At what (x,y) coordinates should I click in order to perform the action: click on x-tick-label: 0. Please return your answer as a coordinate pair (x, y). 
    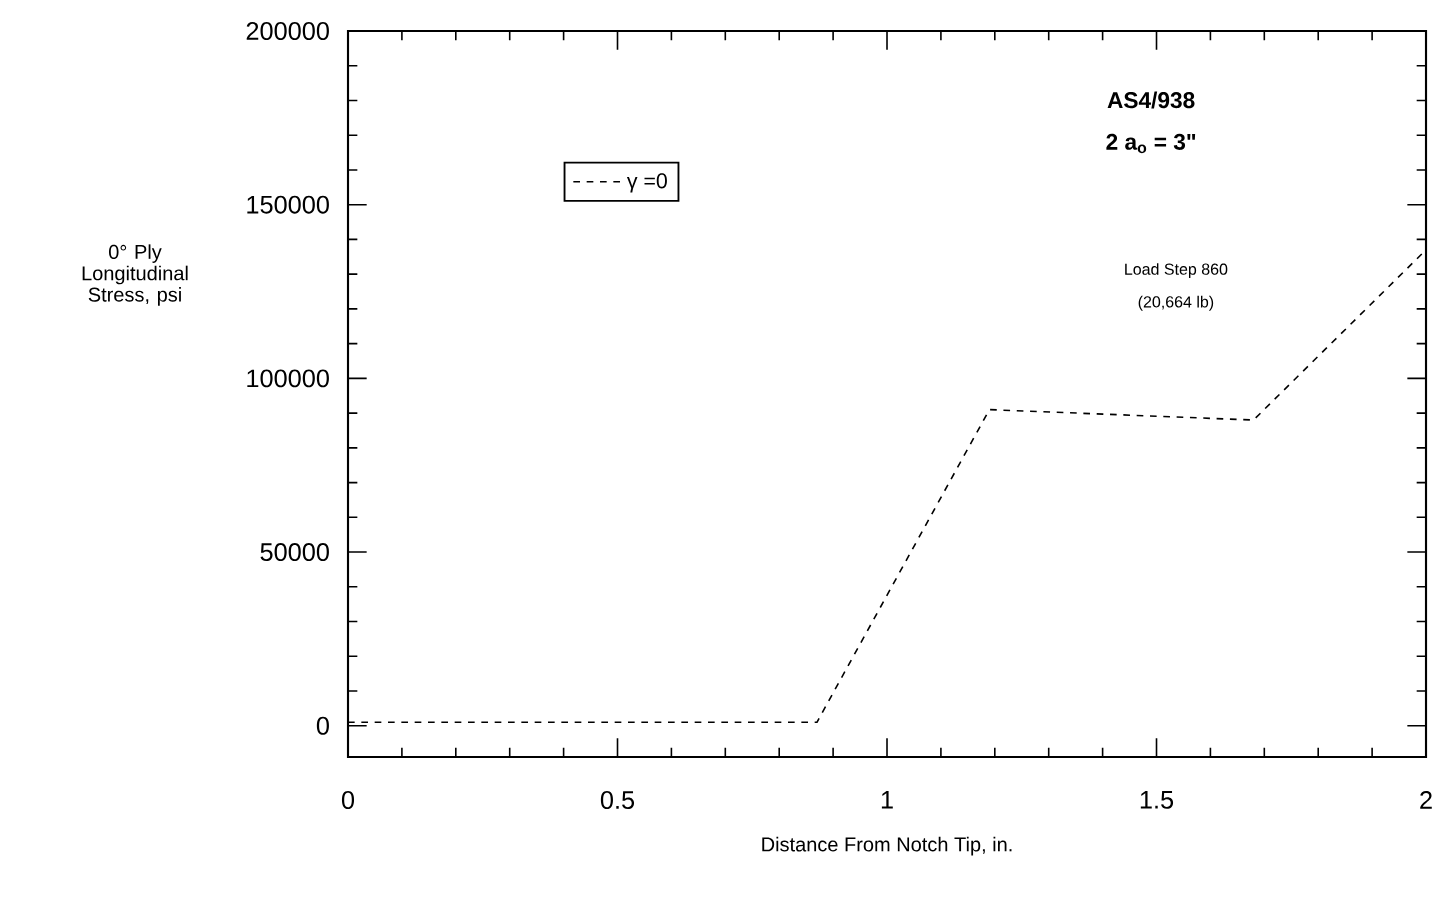
    Looking at the image, I should click on (348, 800).